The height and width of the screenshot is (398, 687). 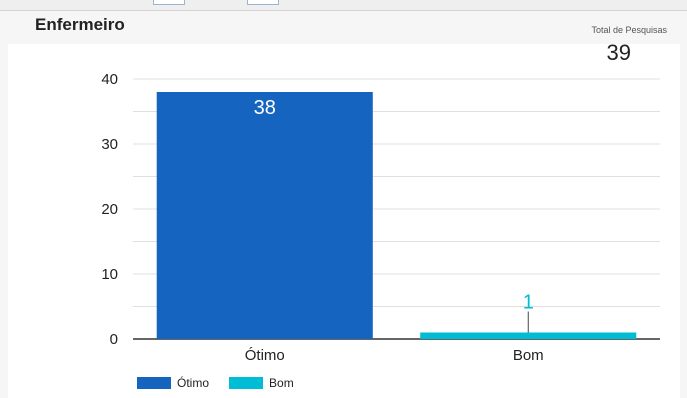 What do you see at coordinates (173, 383) in the screenshot?
I see `legend-item-otimo: Ótimo` at bounding box center [173, 383].